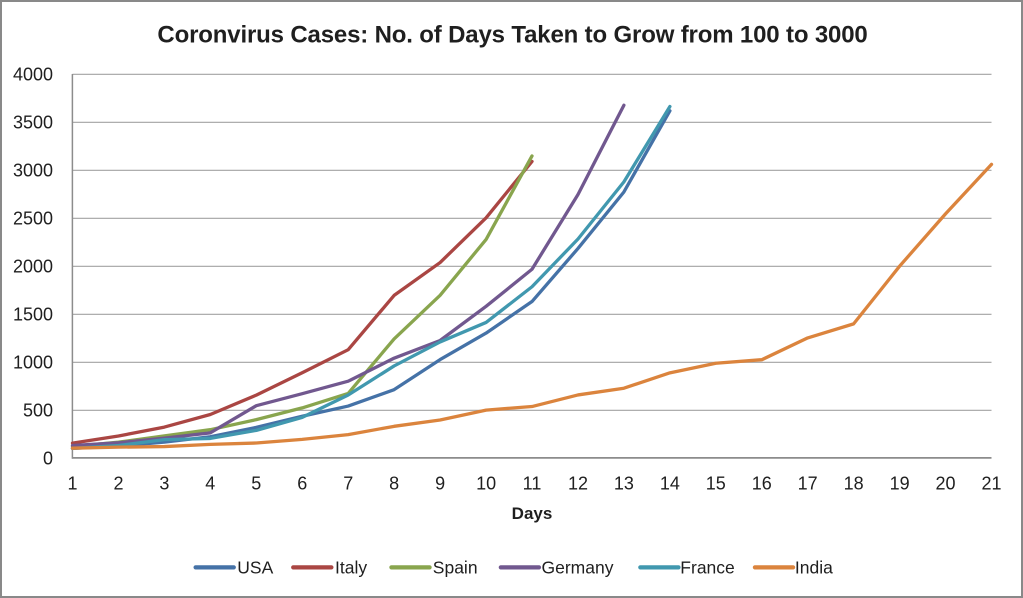 The width and height of the screenshot is (1023, 598). Describe the element at coordinates (532, 513) in the screenshot. I see `svg-text: Days` at that location.